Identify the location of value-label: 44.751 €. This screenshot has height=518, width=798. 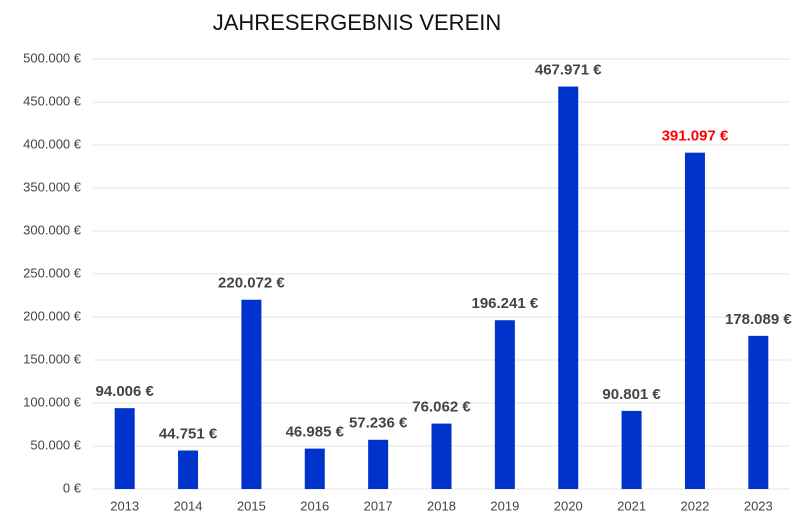
(188, 433).